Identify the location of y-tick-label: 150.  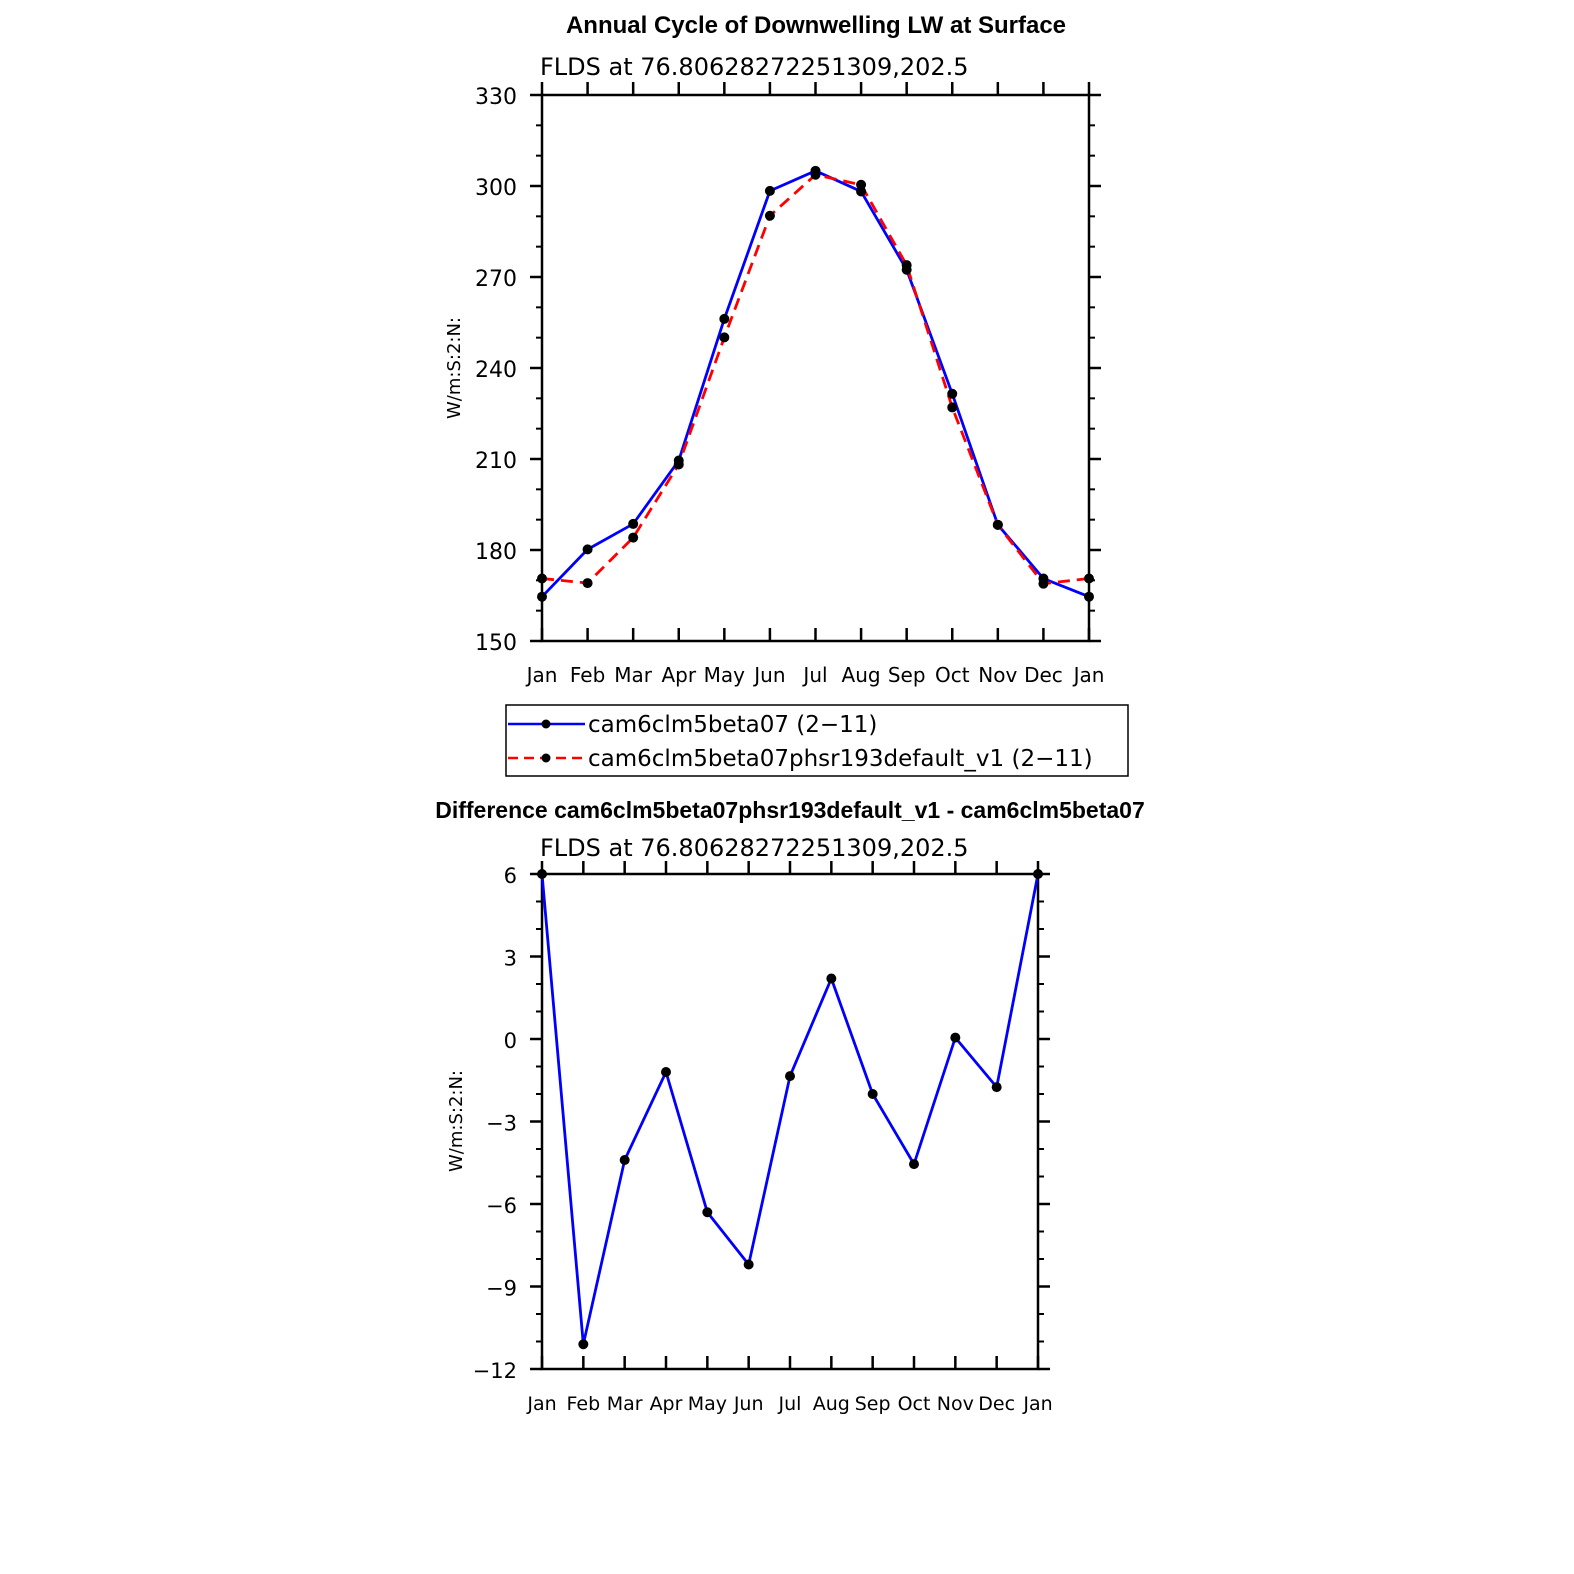
(496, 643).